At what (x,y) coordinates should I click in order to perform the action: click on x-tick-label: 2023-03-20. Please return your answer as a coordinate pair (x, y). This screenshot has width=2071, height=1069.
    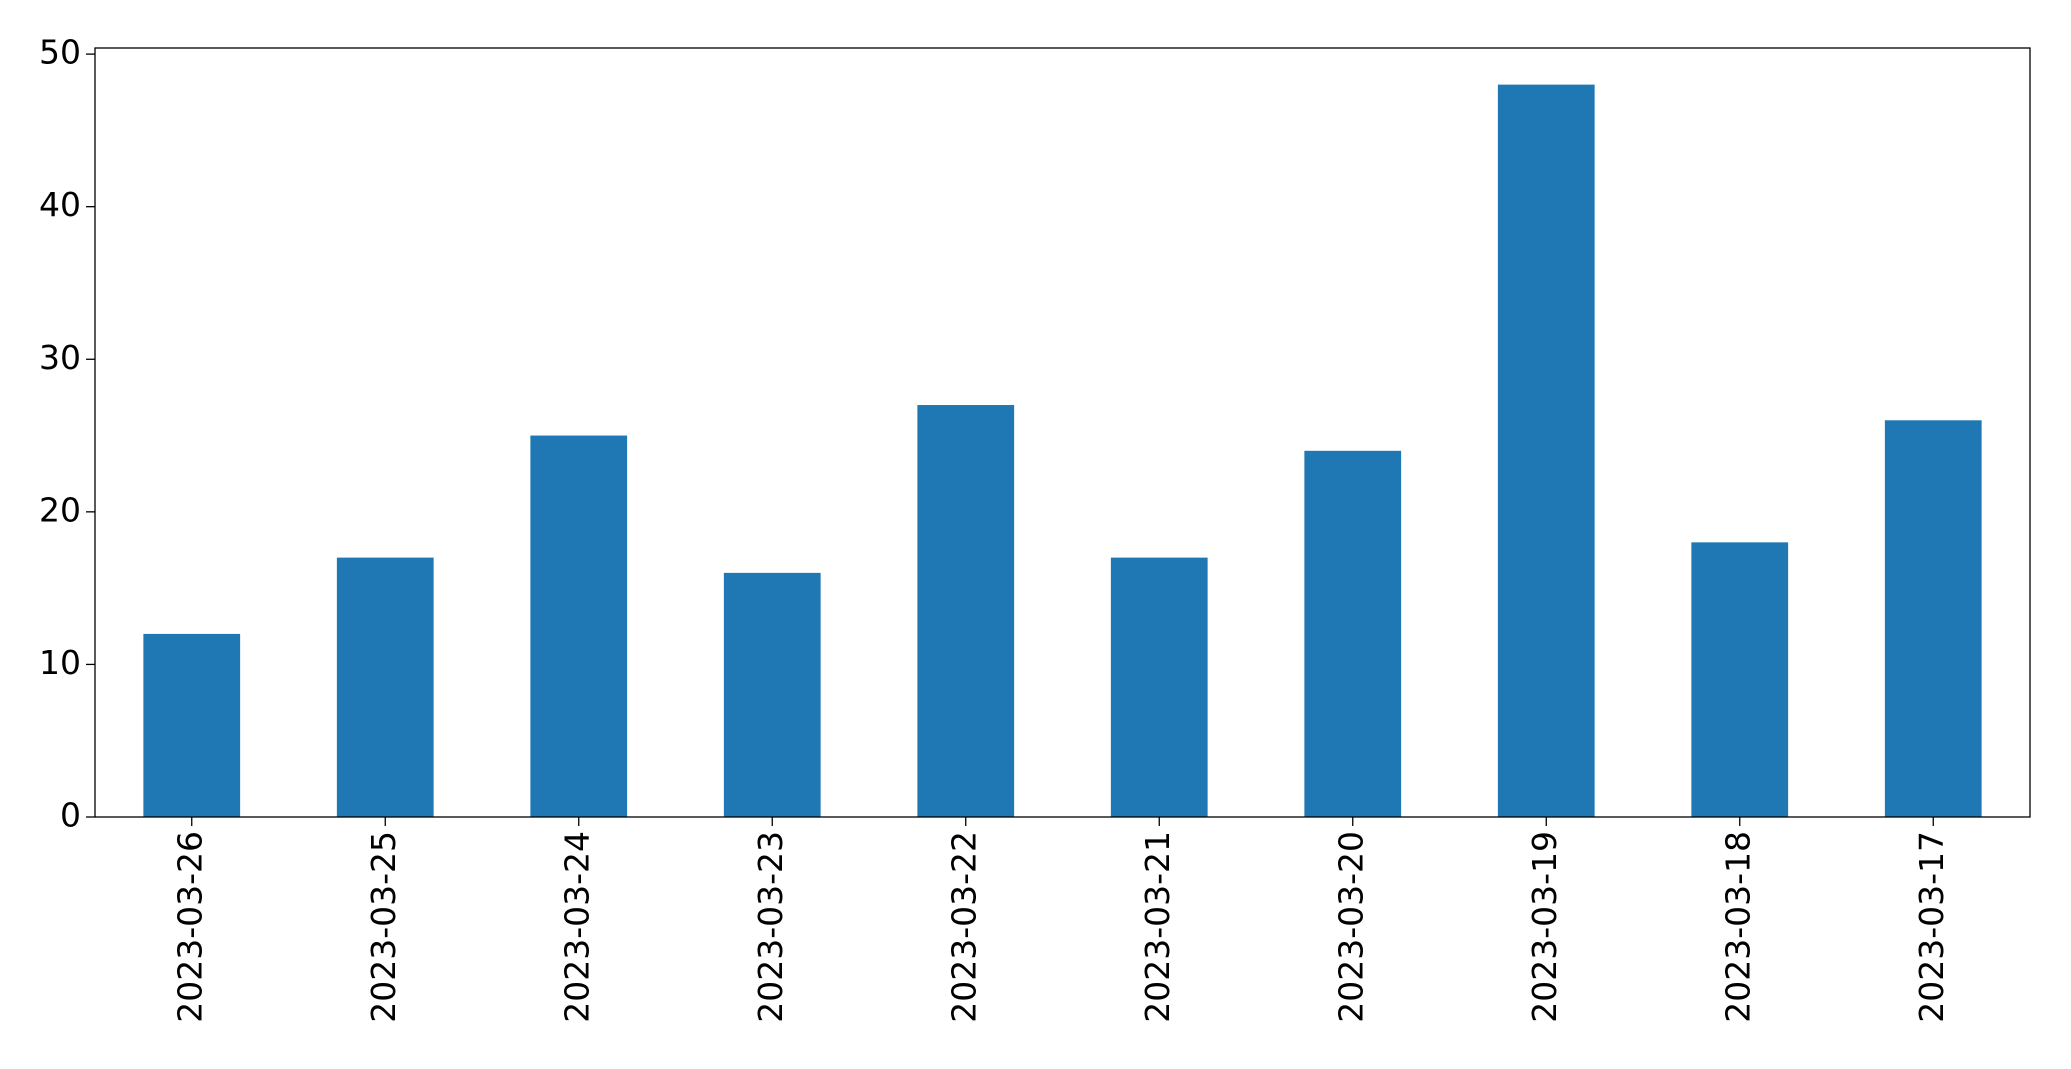
    Looking at the image, I should click on (1350, 927).